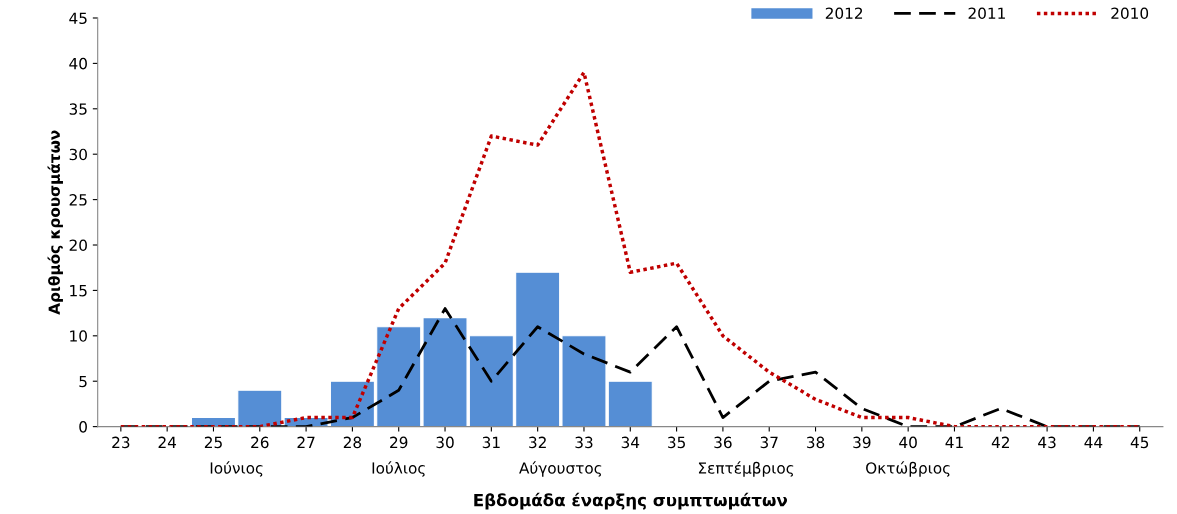 This screenshot has height=514, width=1177. Describe the element at coordinates (1139, 442) in the screenshot. I see `x-tick-label: 45` at that location.